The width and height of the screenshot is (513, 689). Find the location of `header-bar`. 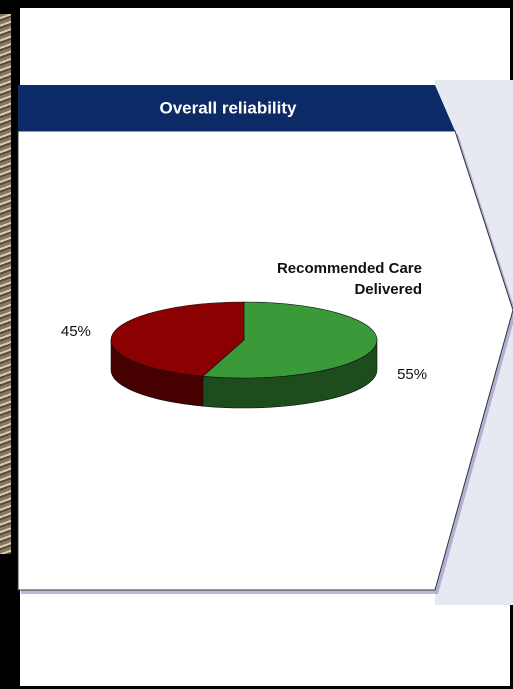

header-bar is located at coordinates (236, 108).